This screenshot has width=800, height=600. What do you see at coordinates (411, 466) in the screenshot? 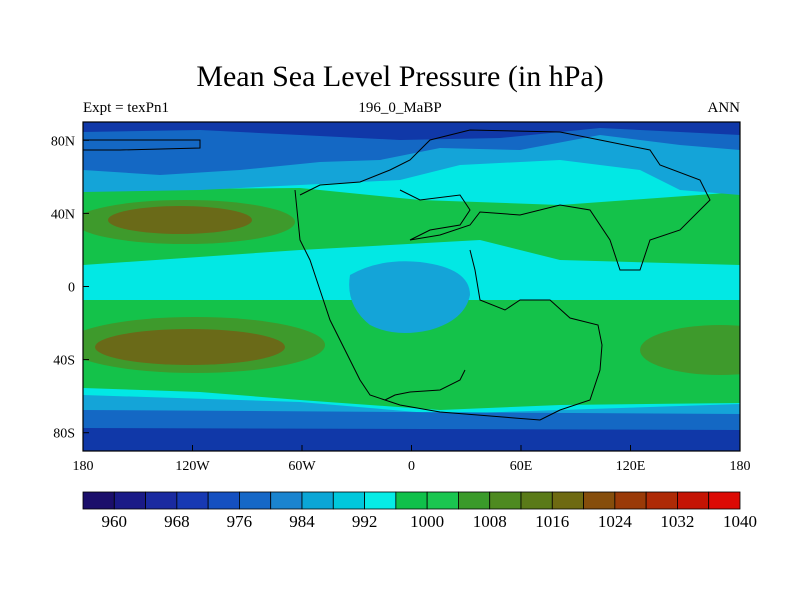
I see `x-tick-label: 0` at bounding box center [411, 466].